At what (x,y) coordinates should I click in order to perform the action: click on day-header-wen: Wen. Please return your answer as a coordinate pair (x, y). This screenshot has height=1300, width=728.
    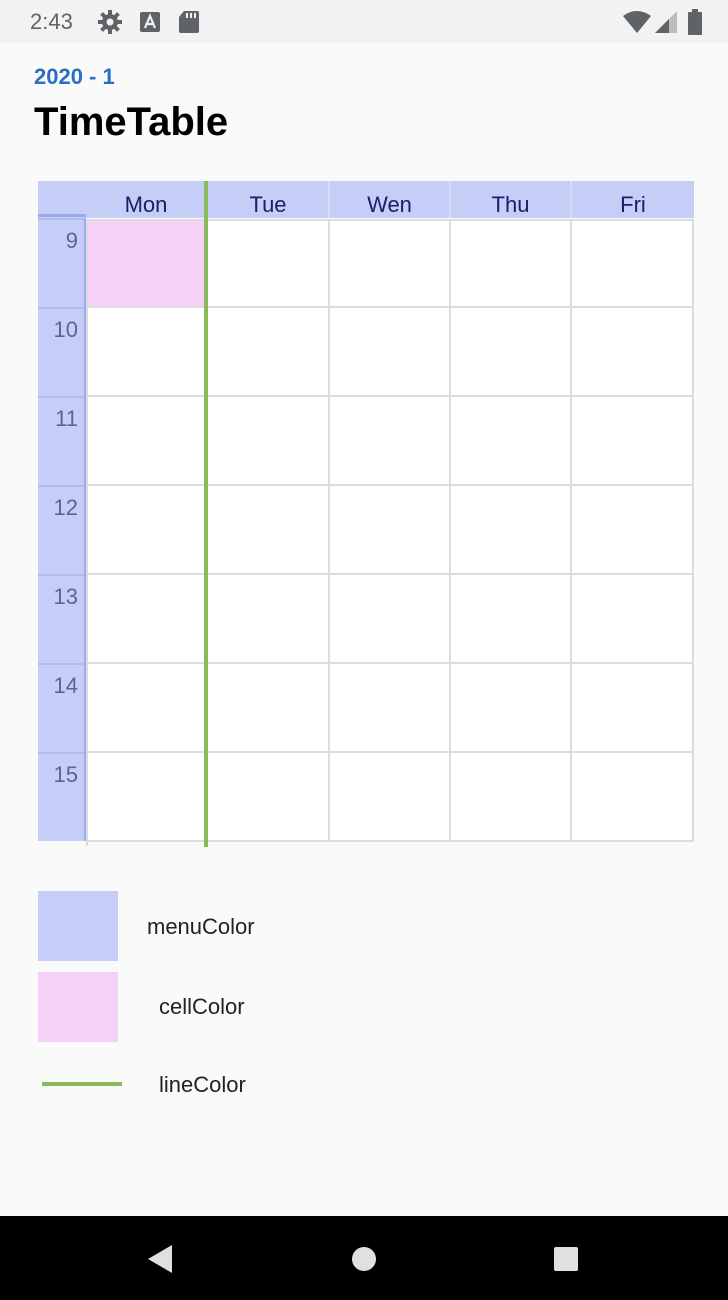
    Looking at the image, I should click on (390, 199).